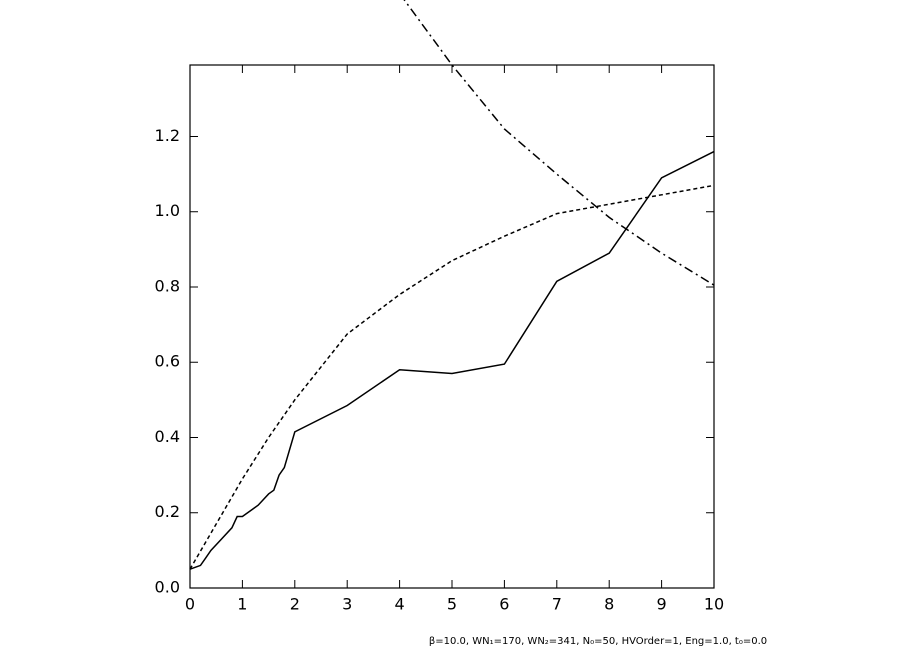  What do you see at coordinates (167, 511) in the screenshot?
I see `y-tick-label: 0.2` at bounding box center [167, 511].